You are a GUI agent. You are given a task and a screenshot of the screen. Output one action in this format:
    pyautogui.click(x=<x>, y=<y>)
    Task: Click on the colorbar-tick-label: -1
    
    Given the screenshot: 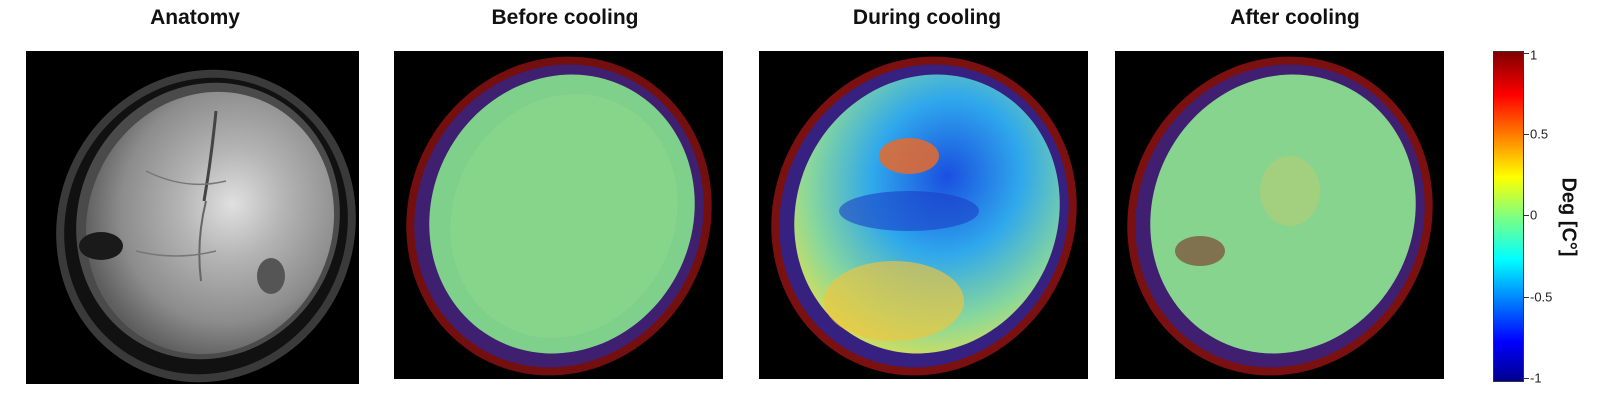 What is the action you would take?
    pyautogui.click(x=1536, y=378)
    